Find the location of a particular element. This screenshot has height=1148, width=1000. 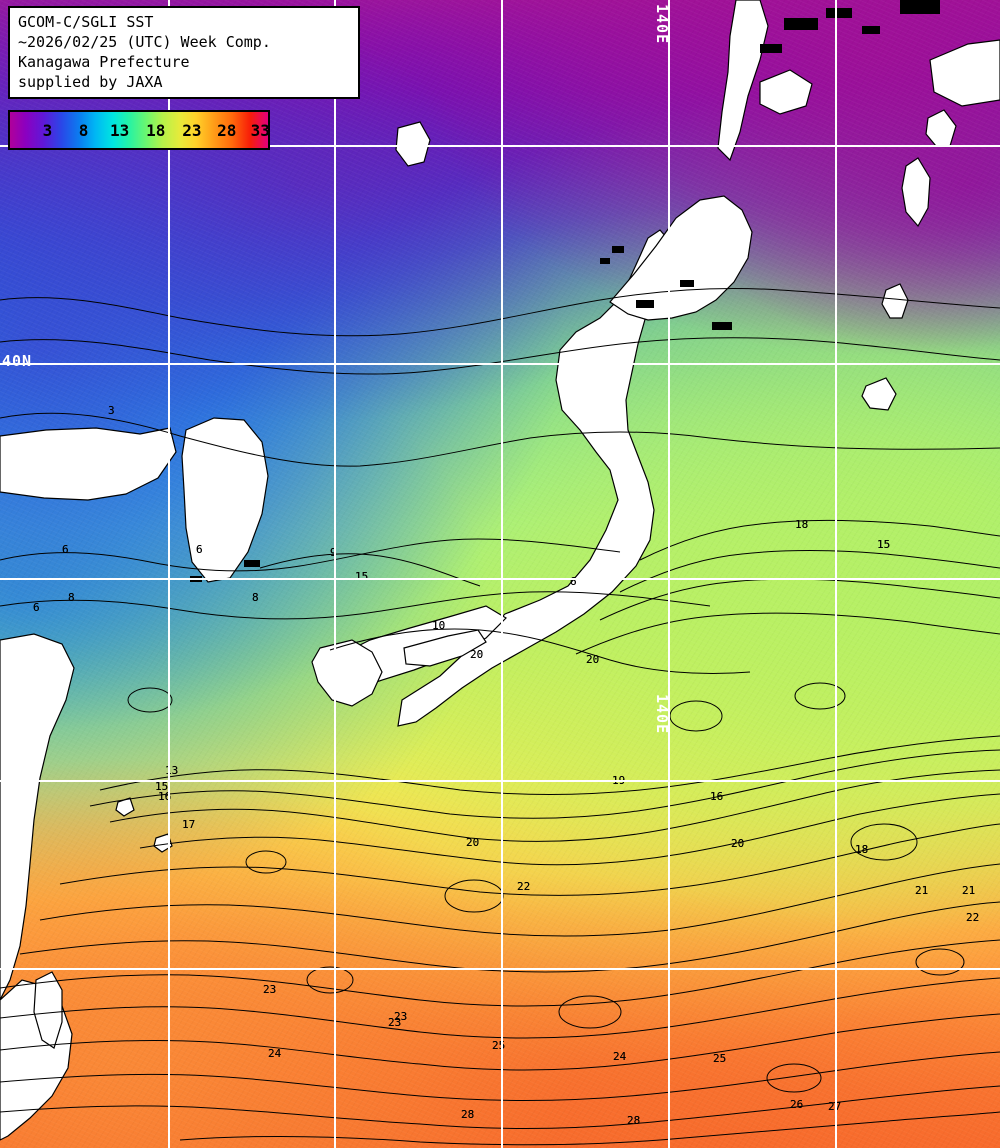

landmass-korea is located at coordinates (225, 500).